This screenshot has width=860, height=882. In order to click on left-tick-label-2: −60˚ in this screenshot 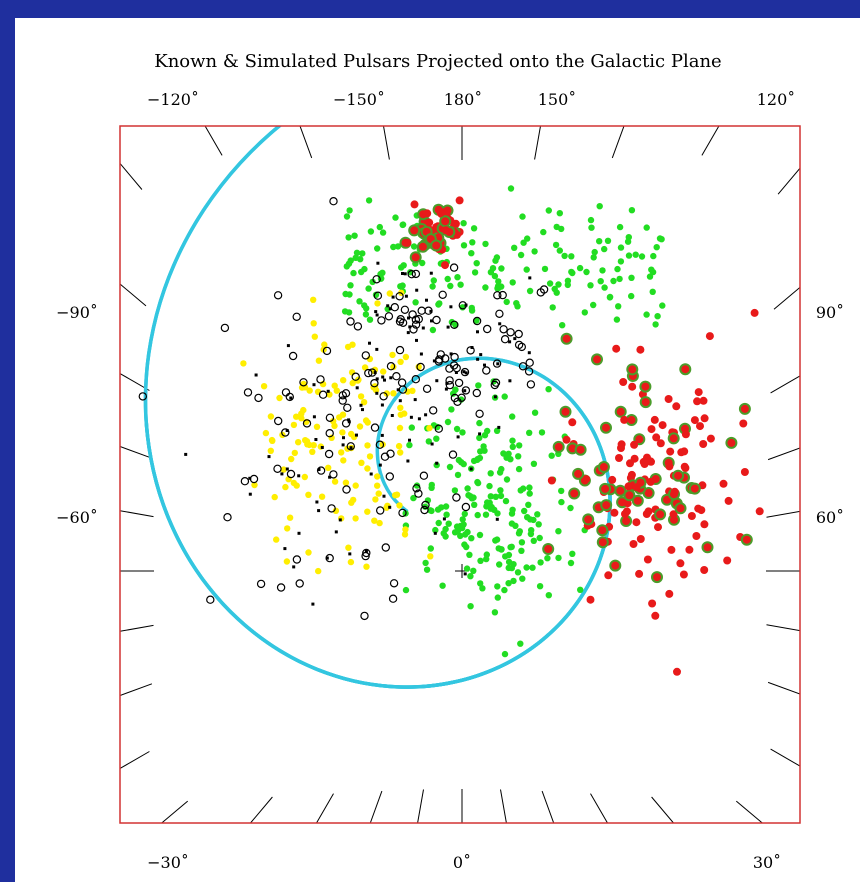, I will do `click(77, 517)`.